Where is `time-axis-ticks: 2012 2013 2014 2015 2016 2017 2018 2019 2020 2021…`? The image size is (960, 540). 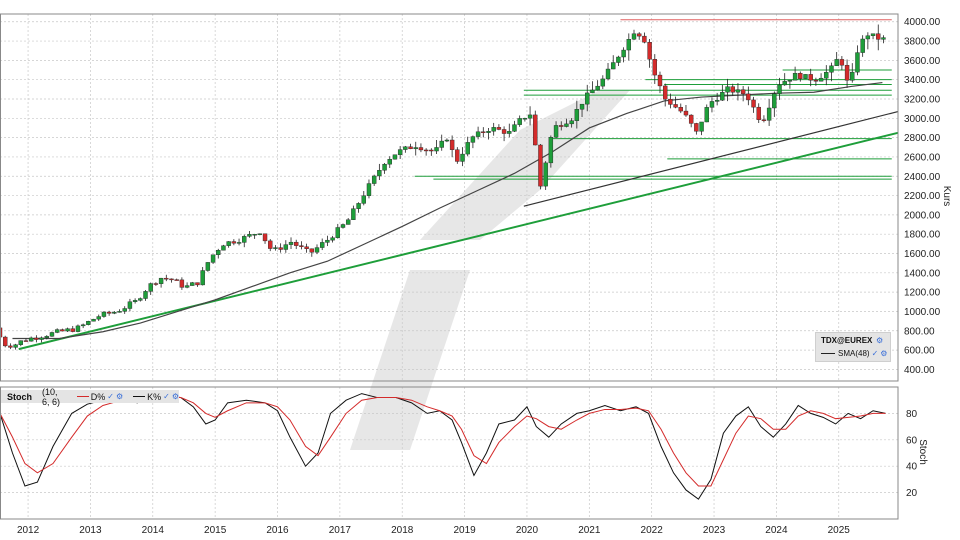 time-axis-ticks: 2012 2013 2014 2015 2016 2017 2018 2019 2020 2021… is located at coordinates (433, 530).